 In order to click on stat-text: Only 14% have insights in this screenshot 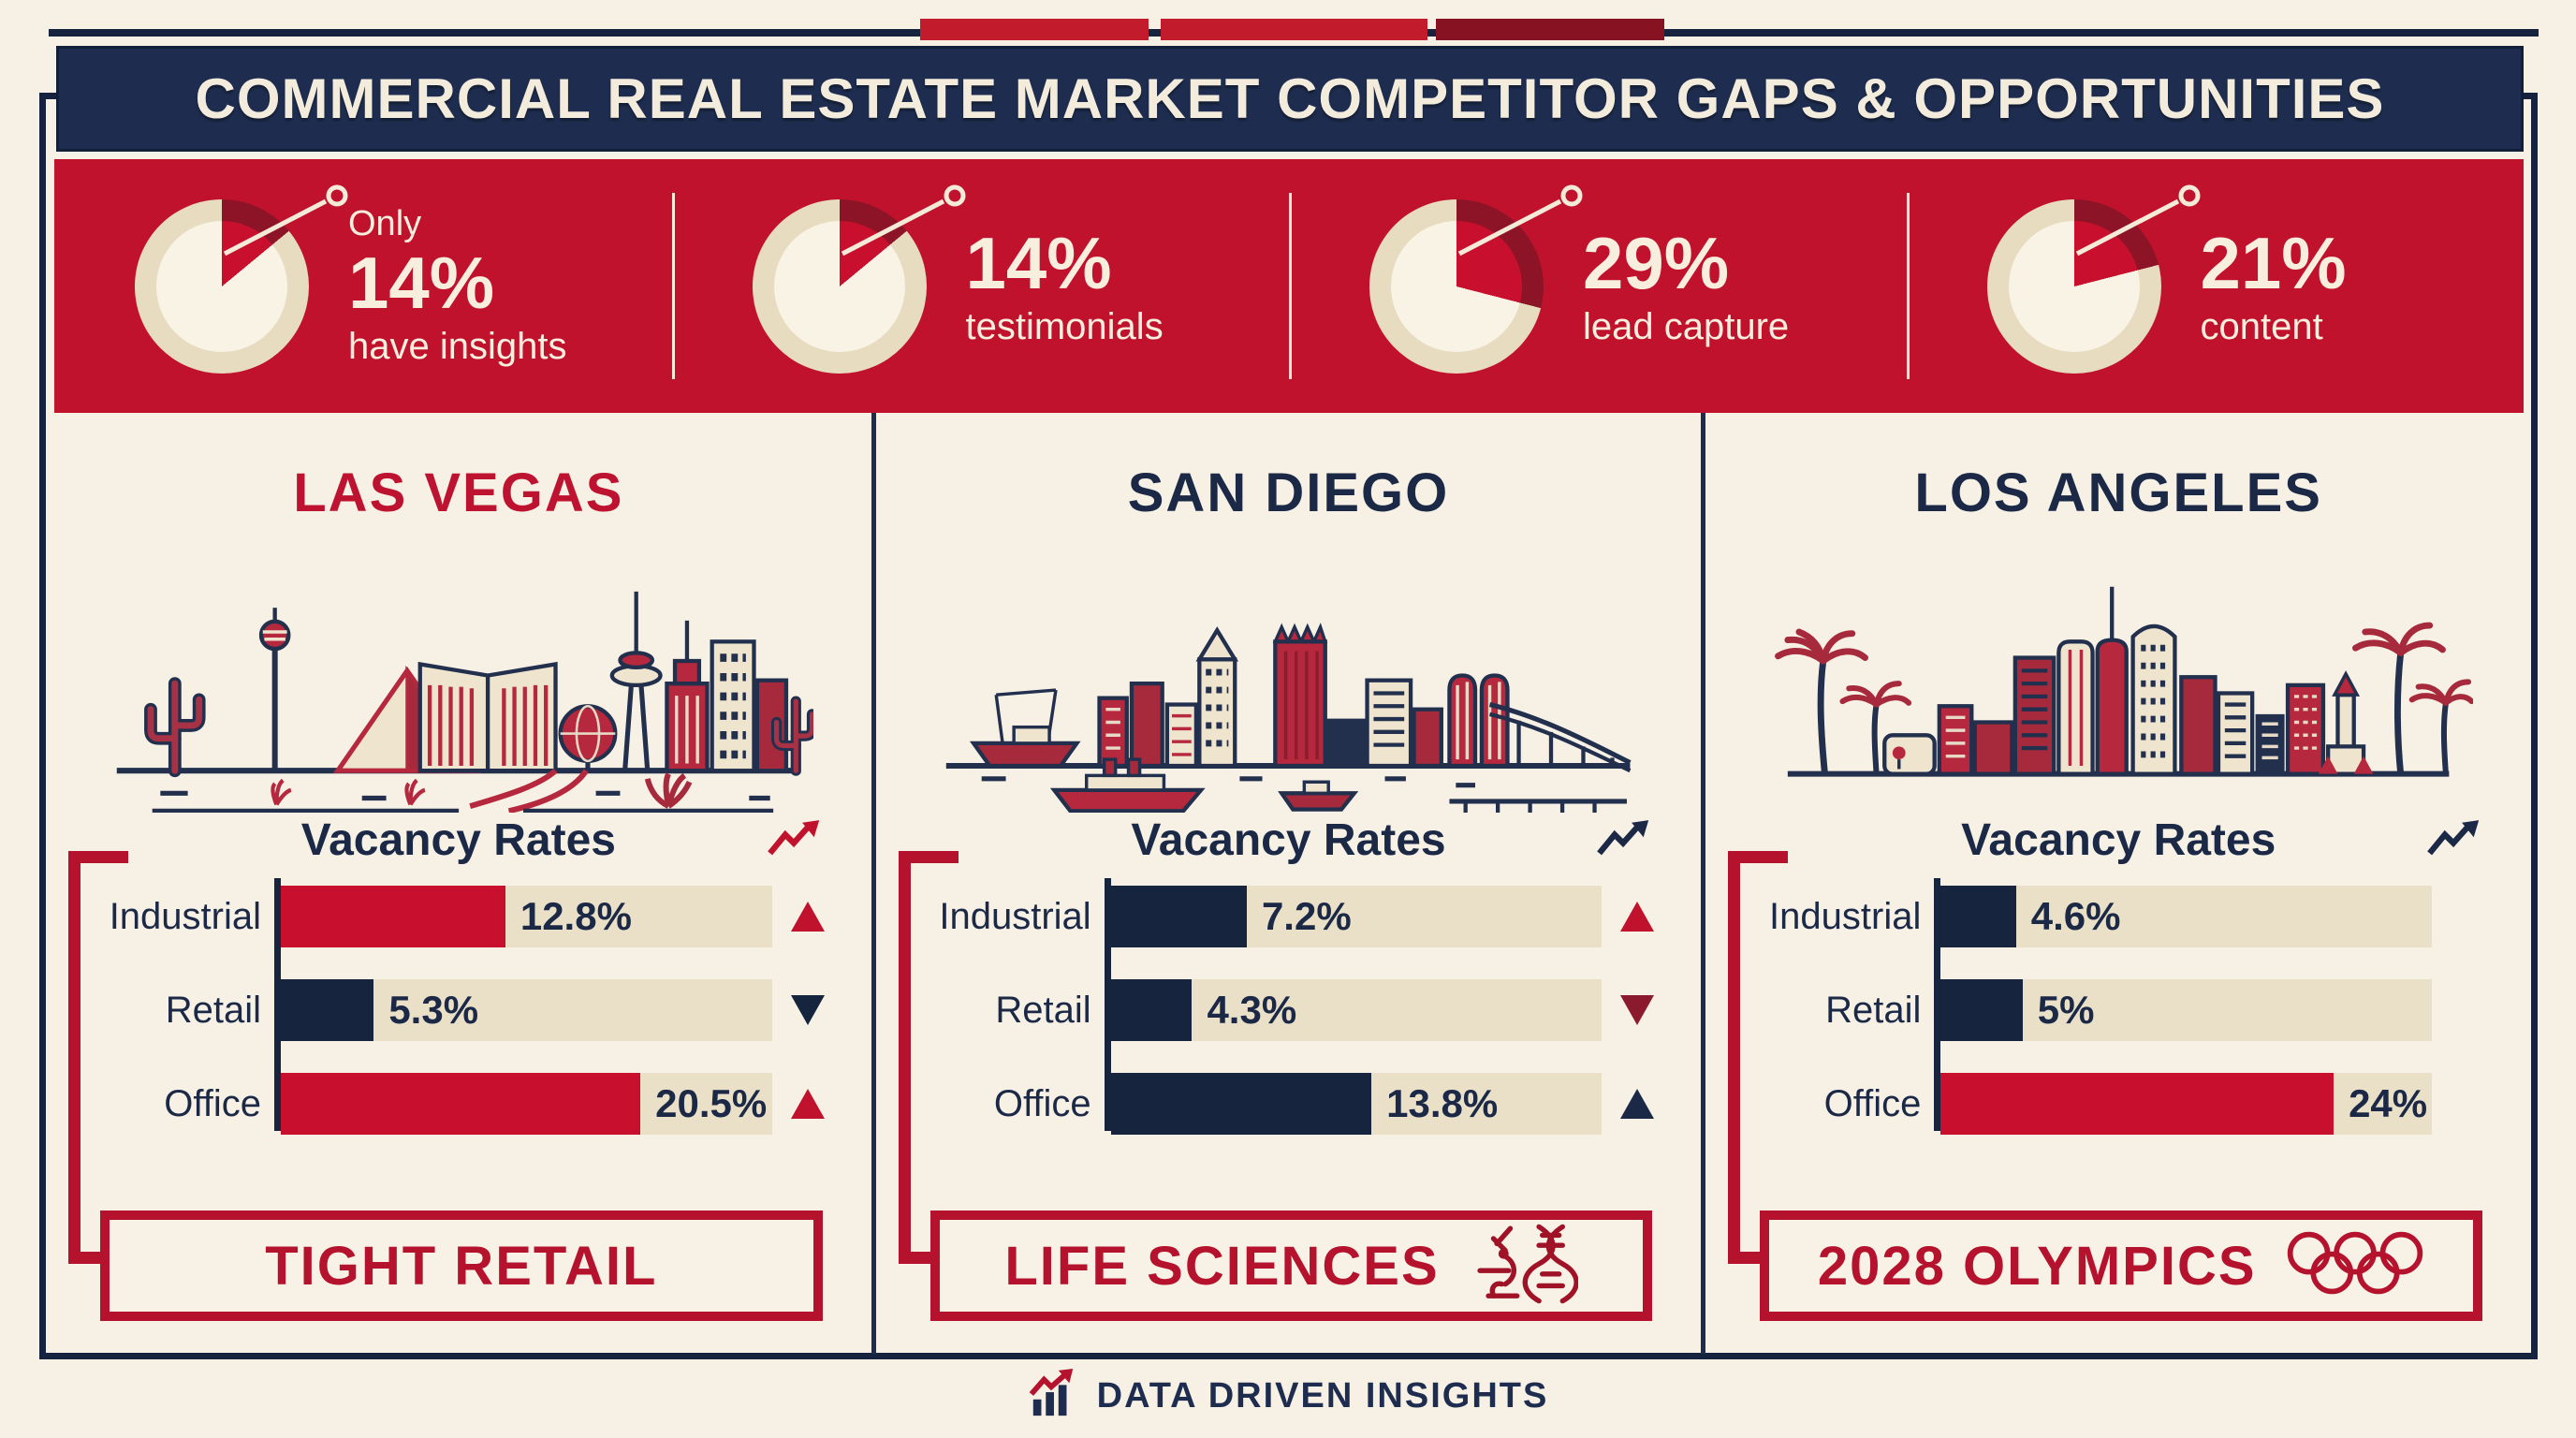, I will do `click(457, 285)`.